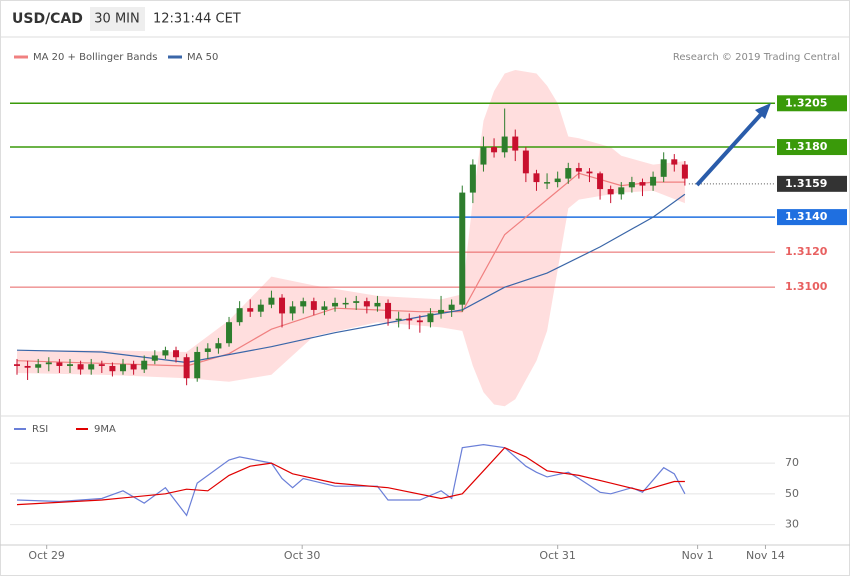 The width and height of the screenshot is (850, 576). I want to click on y-tick-label: 50, so click(792, 493).